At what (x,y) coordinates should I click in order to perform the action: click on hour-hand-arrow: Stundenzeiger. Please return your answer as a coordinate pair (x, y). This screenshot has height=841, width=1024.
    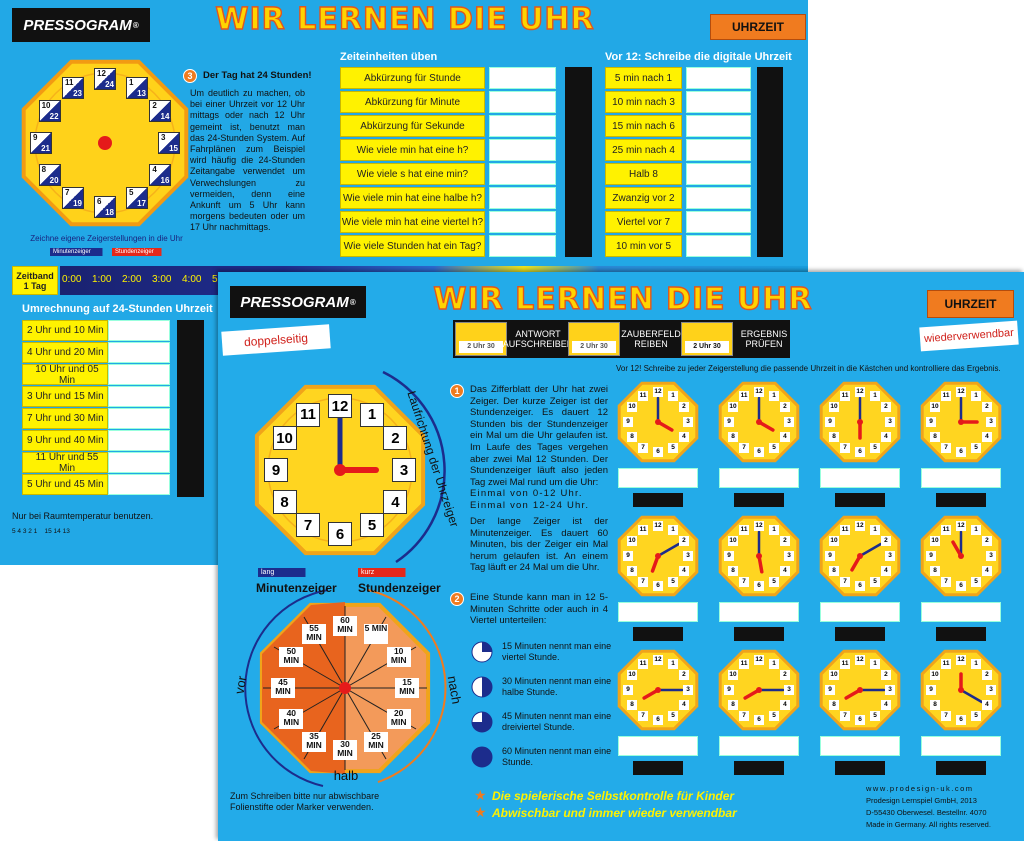
    Looking at the image, I should click on (141, 252).